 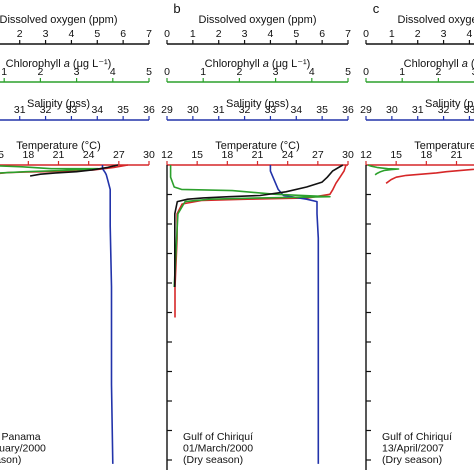 What do you see at coordinates (10, 460) in the screenshot?
I see `panel-caption-line: season)` at bounding box center [10, 460].